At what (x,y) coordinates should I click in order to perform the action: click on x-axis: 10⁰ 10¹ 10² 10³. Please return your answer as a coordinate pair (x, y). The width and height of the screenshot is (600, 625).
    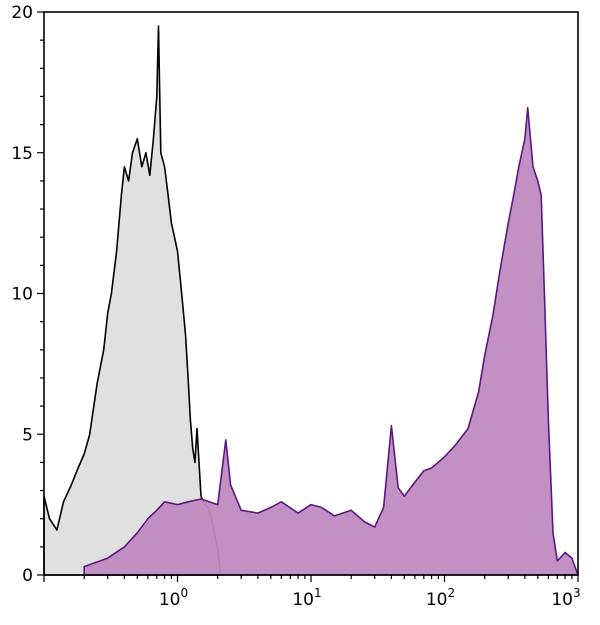
    Looking at the image, I should click on (312, 592).